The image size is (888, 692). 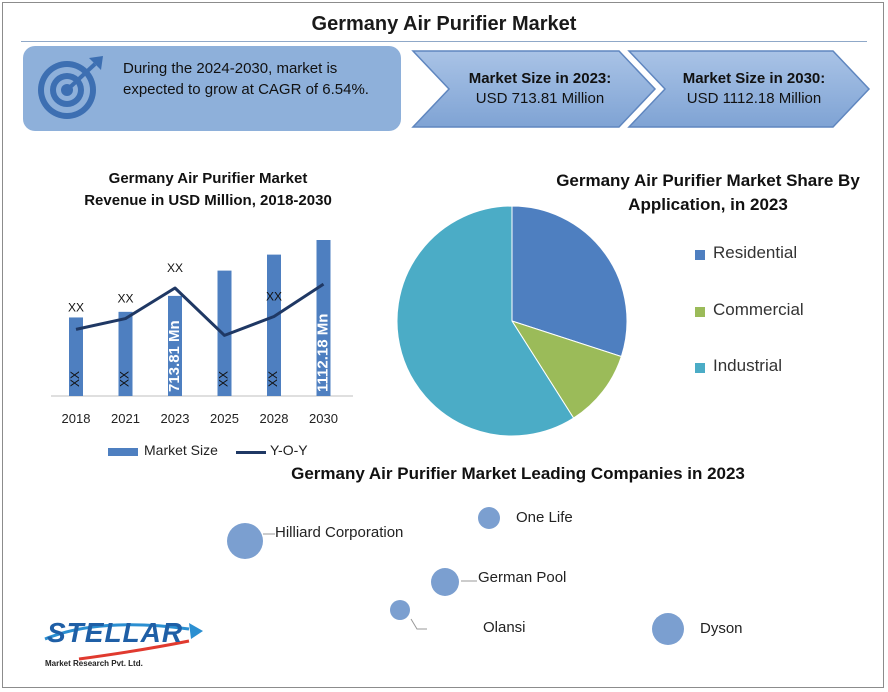 What do you see at coordinates (544, 517) in the screenshot?
I see `company-one-life: One Life` at bounding box center [544, 517].